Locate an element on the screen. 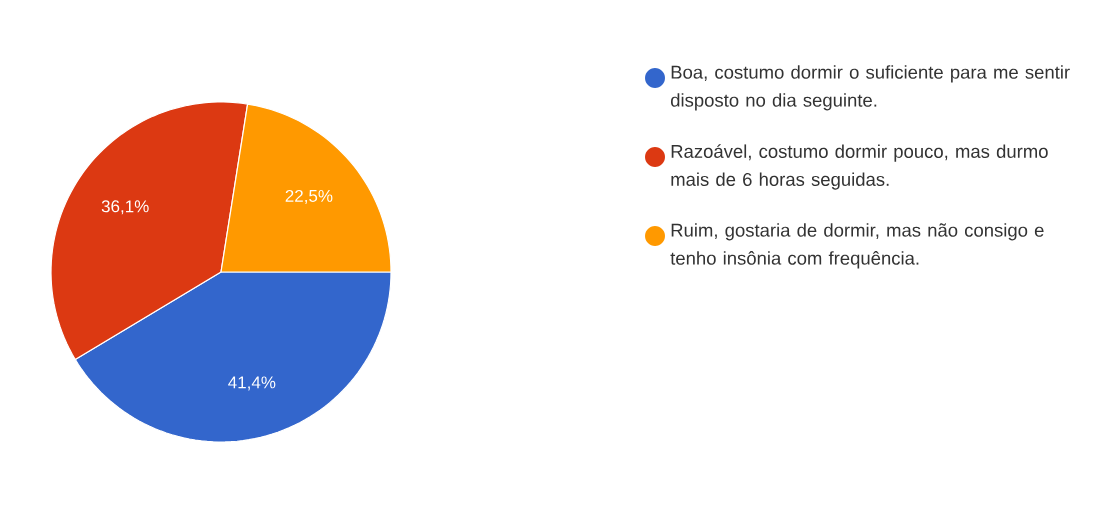  data-label: 22,5% is located at coordinates (309, 196).